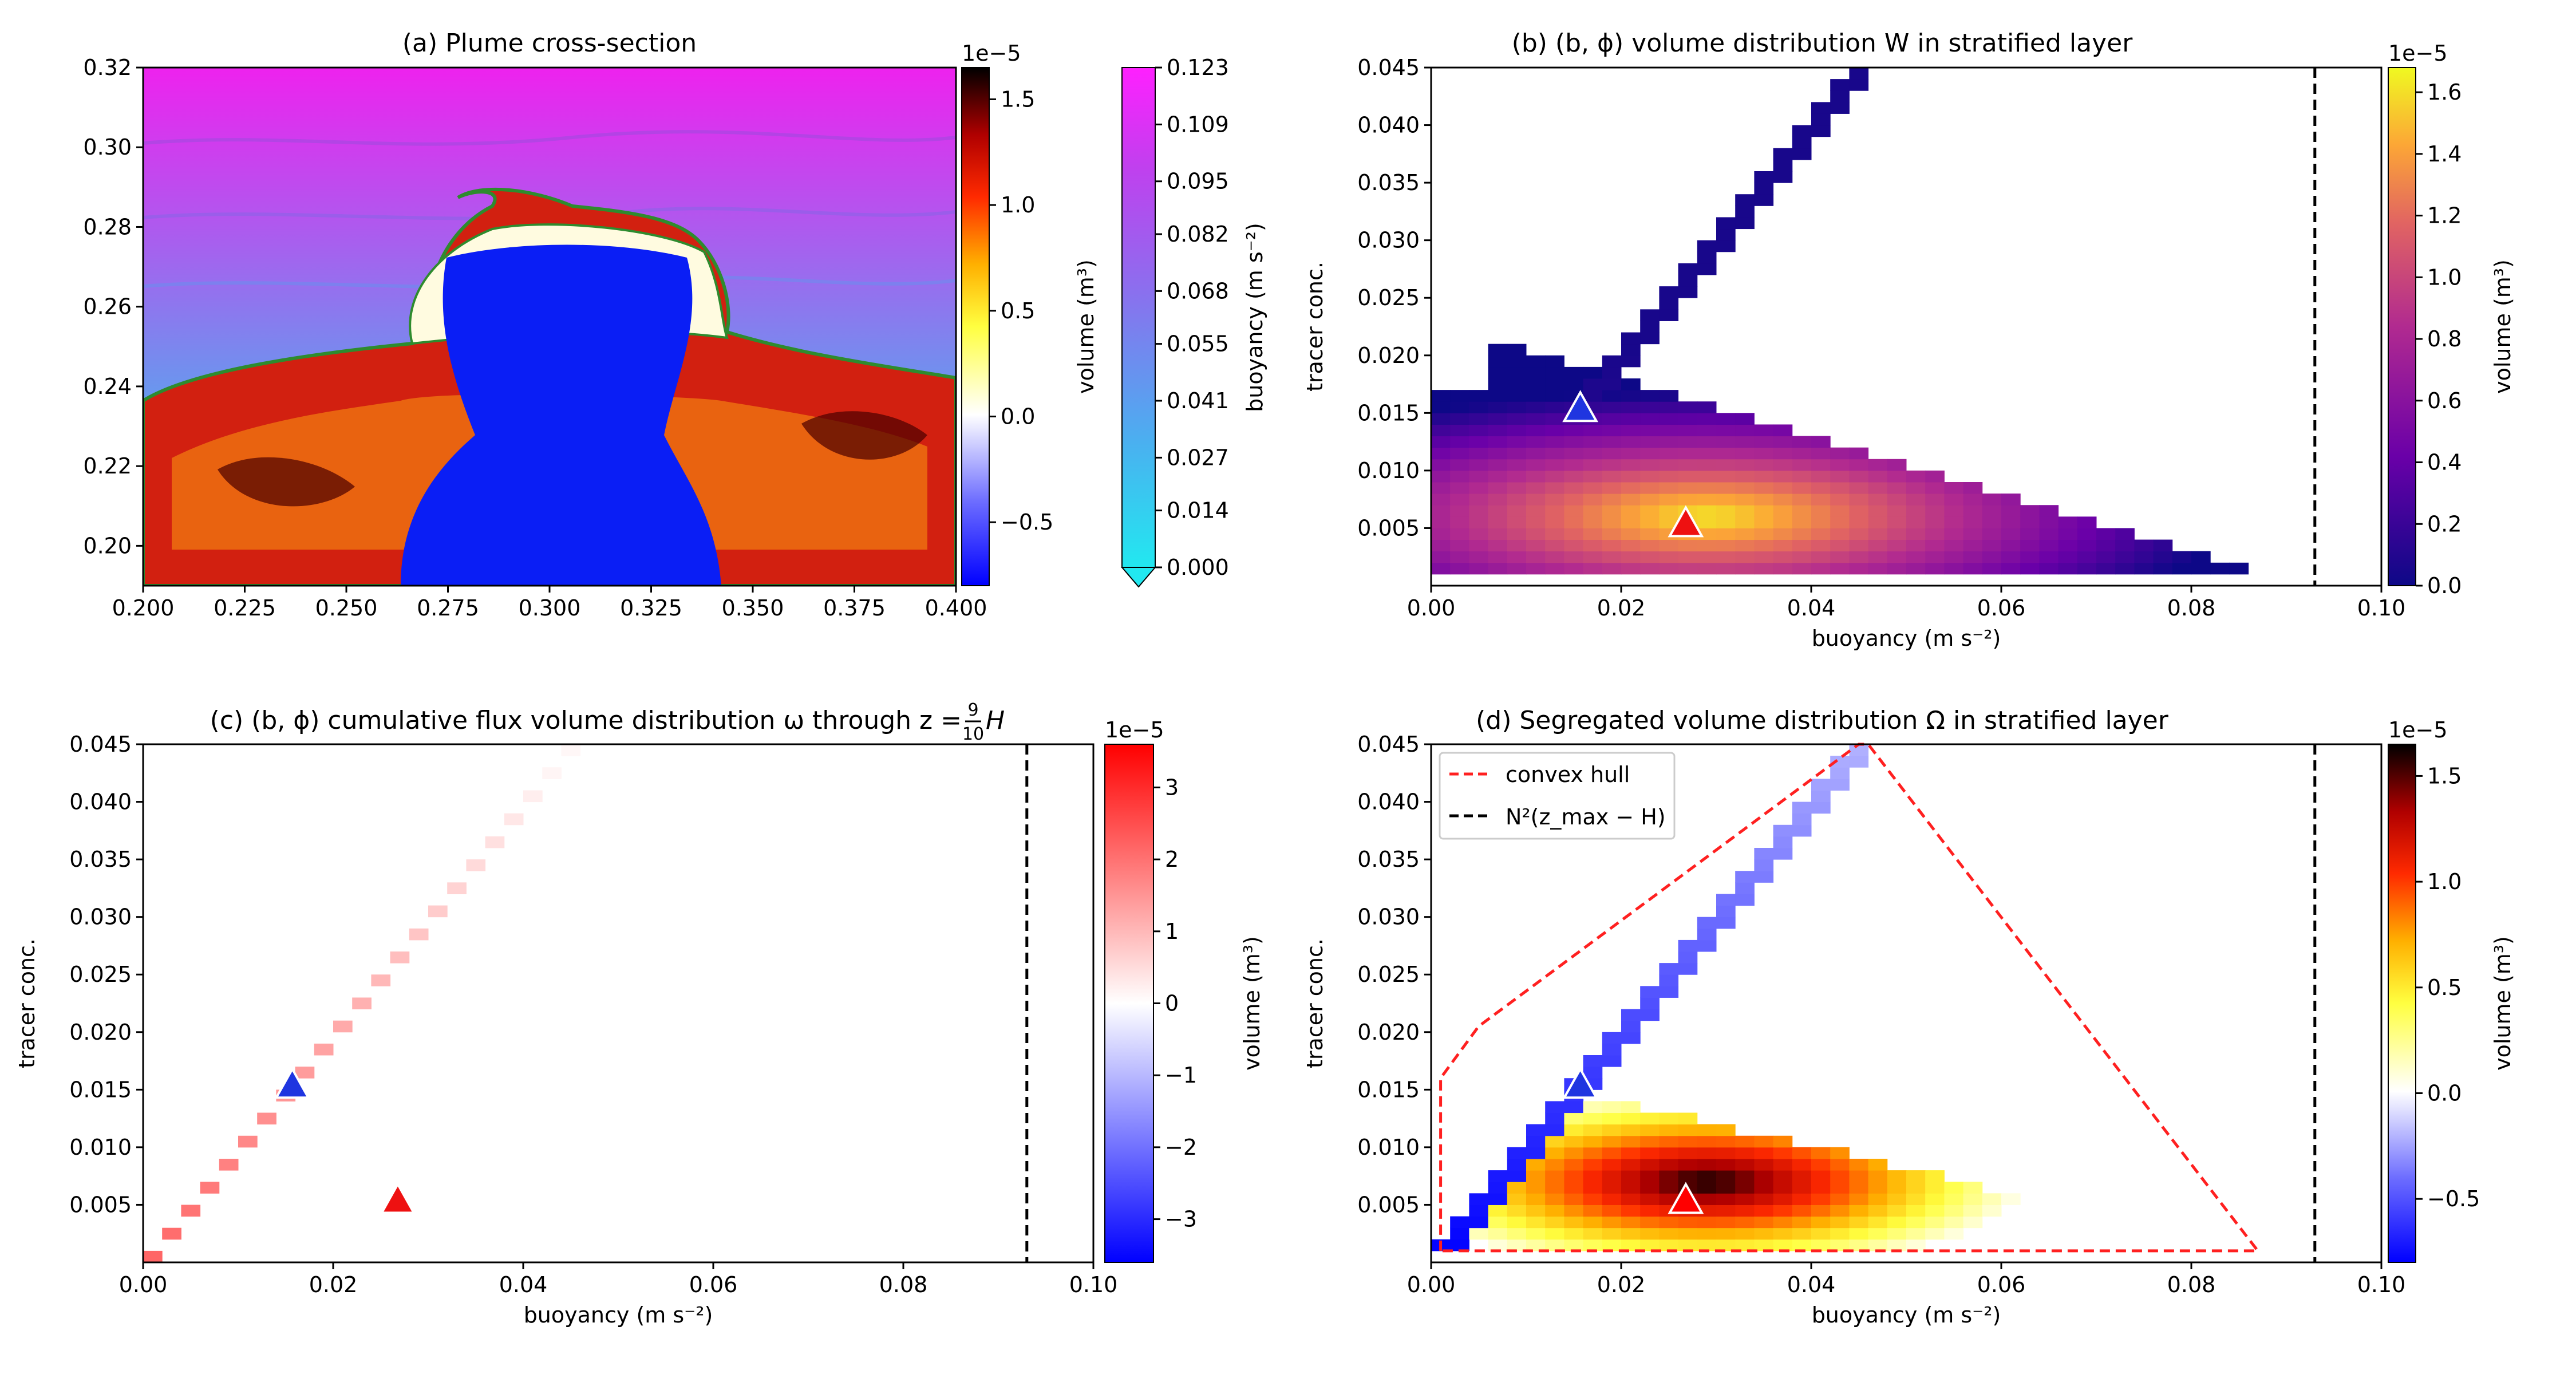 Image resolution: width=2576 pixels, height=1374 pixels. Describe the element at coordinates (1314, 327) in the screenshot. I see `y-axis-label: tracer conc.` at that location.